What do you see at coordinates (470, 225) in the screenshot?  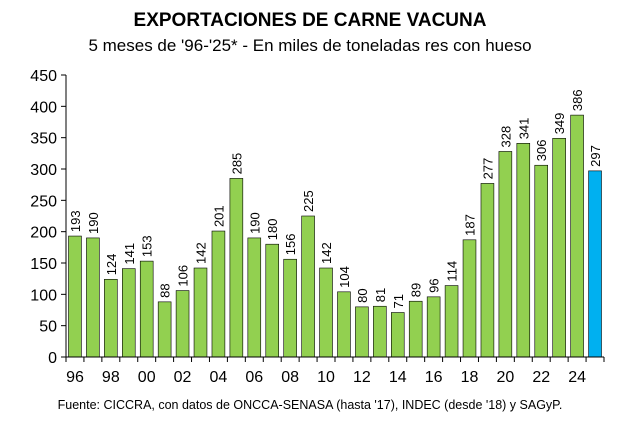 I see `data-label: 187` at bounding box center [470, 225].